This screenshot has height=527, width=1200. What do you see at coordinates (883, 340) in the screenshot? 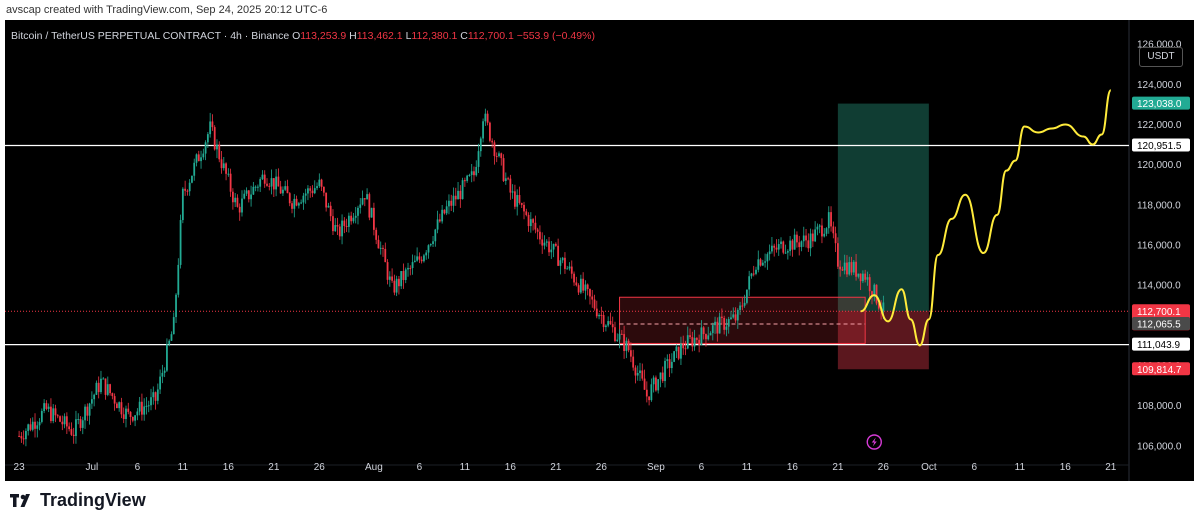
I see `stop-loss-zone` at bounding box center [883, 340].